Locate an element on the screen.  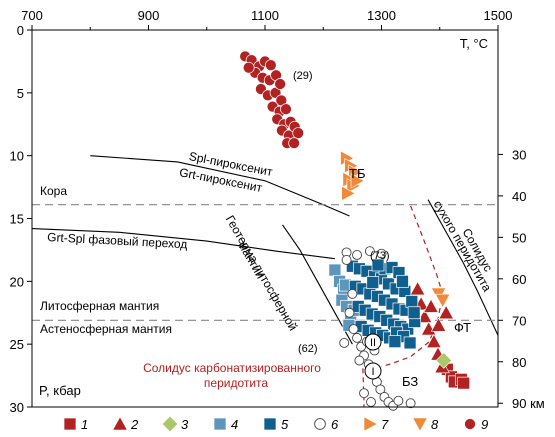
x-ticks: 700 900 1100 1300 1500 is located at coordinates (266, 19).